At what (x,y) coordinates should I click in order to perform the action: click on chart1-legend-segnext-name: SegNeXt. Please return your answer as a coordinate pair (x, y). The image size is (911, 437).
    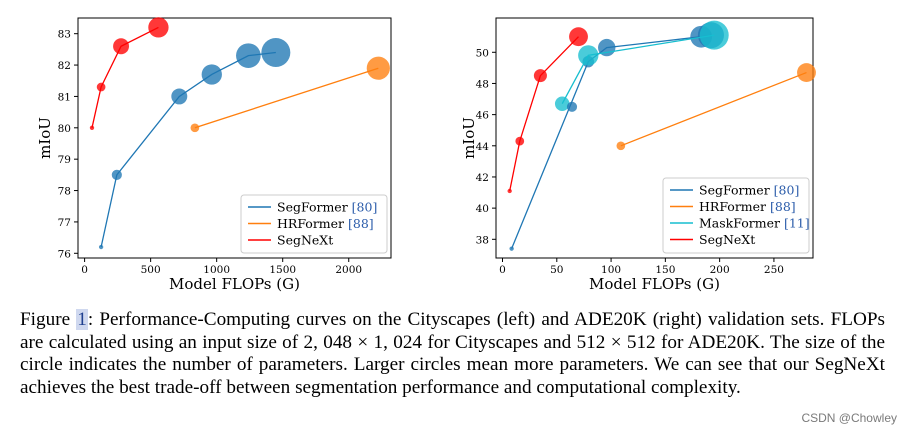
    Looking at the image, I should click on (305, 240).